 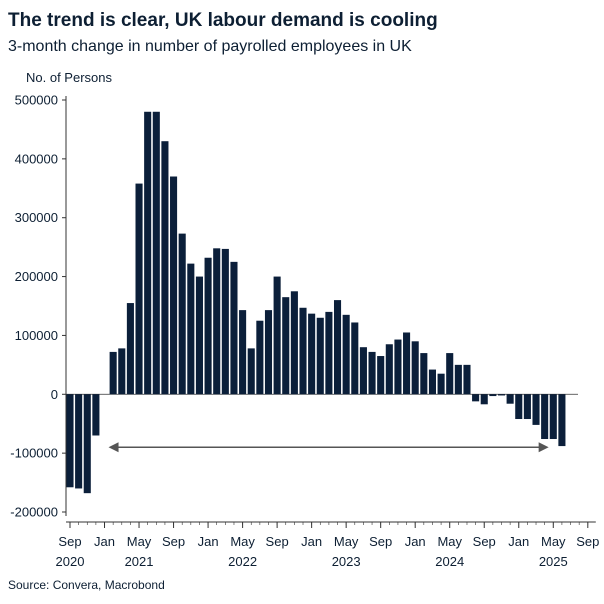 What do you see at coordinates (36, 217) in the screenshot?
I see `y-tick-label: 300000` at bounding box center [36, 217].